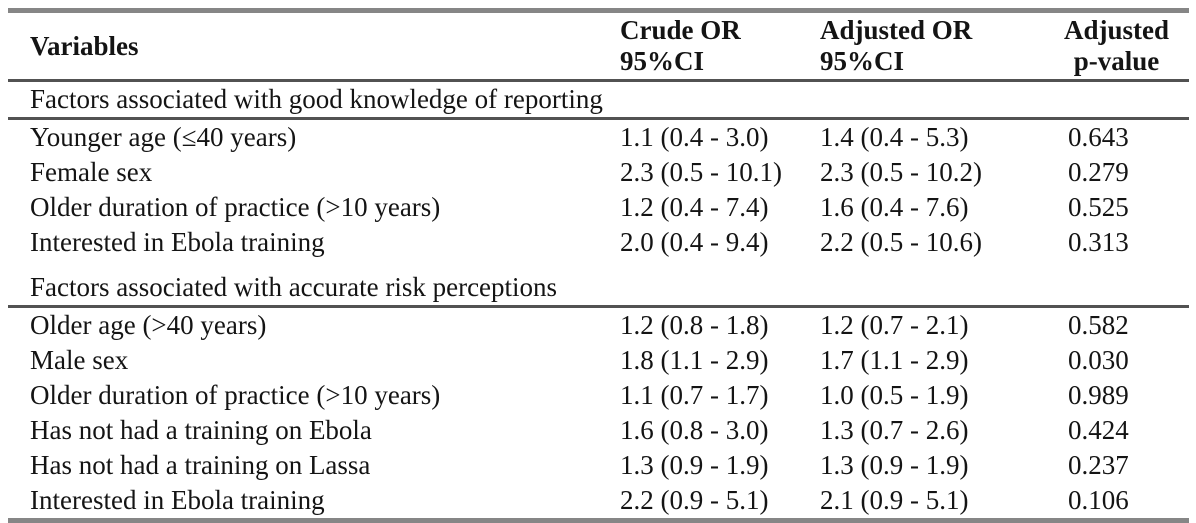  What do you see at coordinates (901, 172) in the screenshot?
I see `adjusted-or-cell: 2.3 (0.5 - 10.2)` at bounding box center [901, 172].